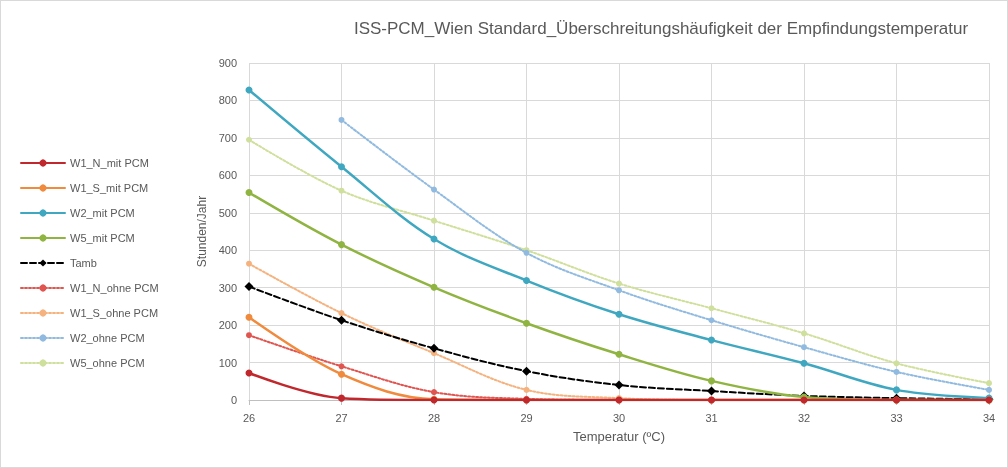 Image resolution: width=1008 pixels, height=468 pixels. I want to click on legend-label: W2_ohne PCM, so click(107, 338).